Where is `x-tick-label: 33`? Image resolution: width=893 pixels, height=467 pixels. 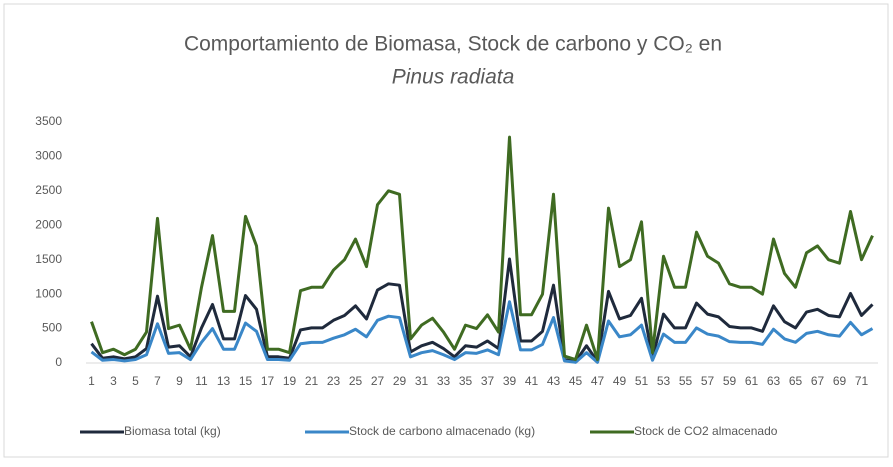
x-tick-label: 33 is located at coordinates (444, 381).